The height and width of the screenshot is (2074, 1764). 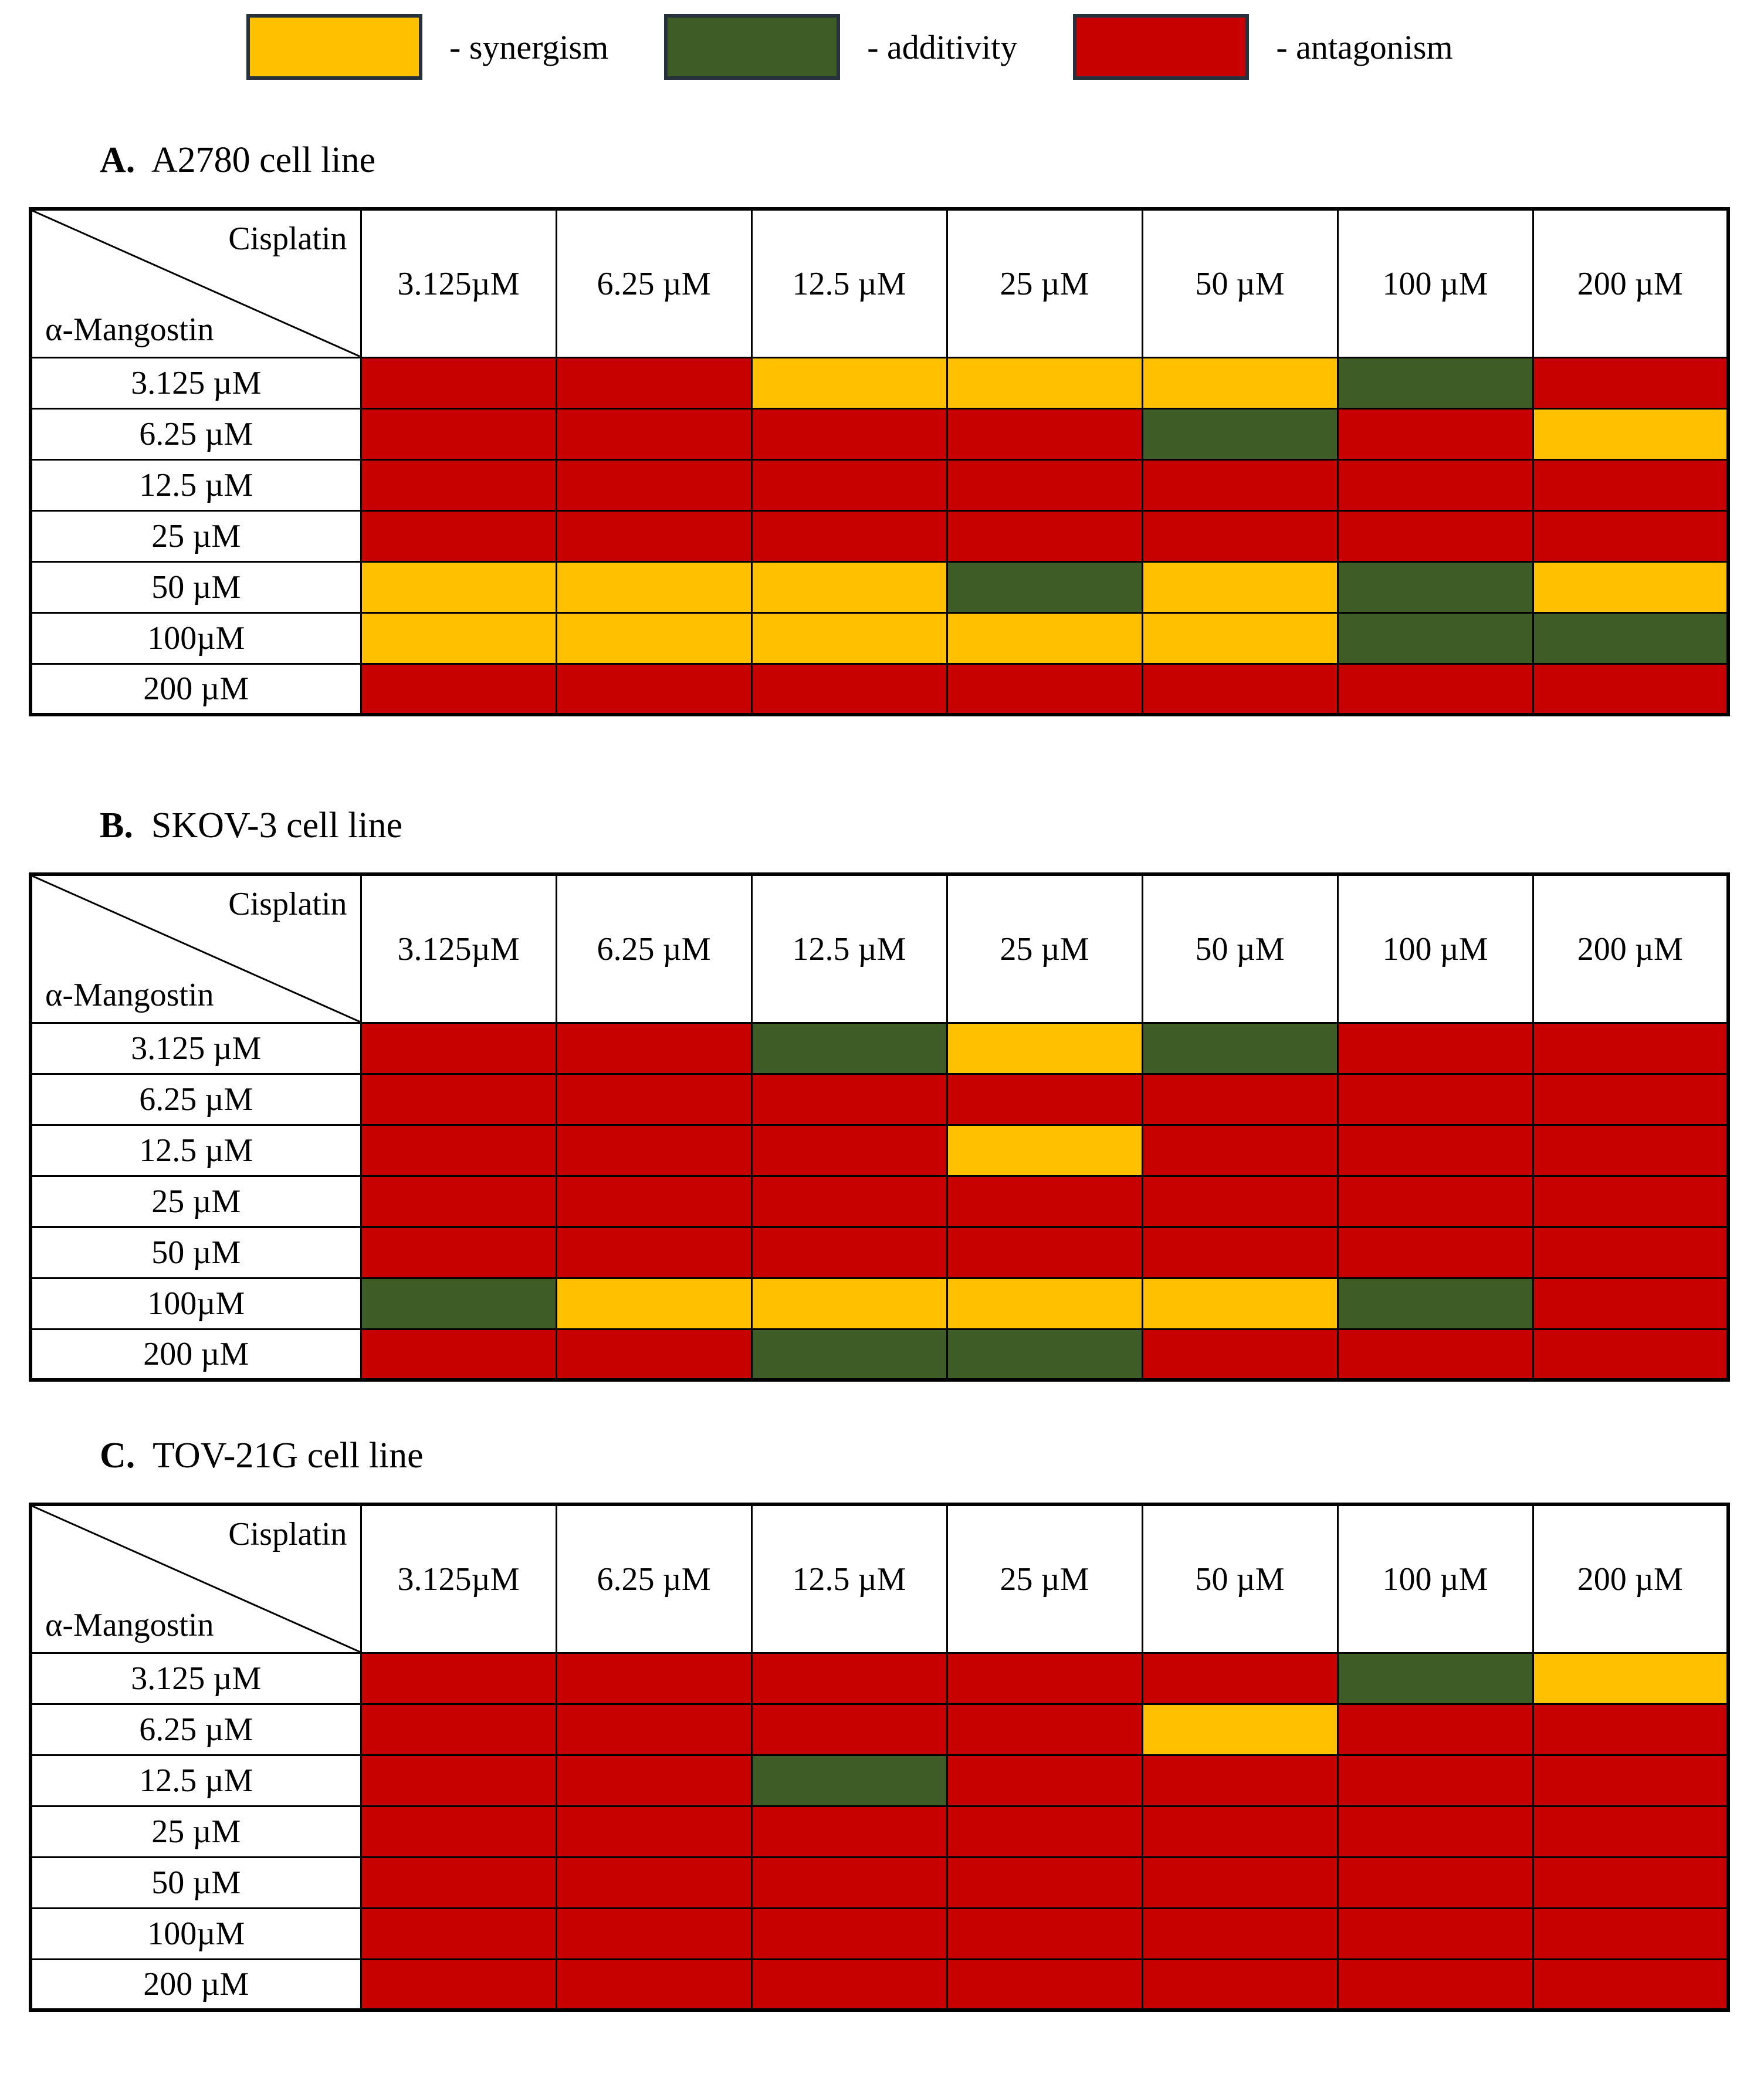 What do you see at coordinates (116, 826) in the screenshot?
I see `panel-letter: B.` at bounding box center [116, 826].